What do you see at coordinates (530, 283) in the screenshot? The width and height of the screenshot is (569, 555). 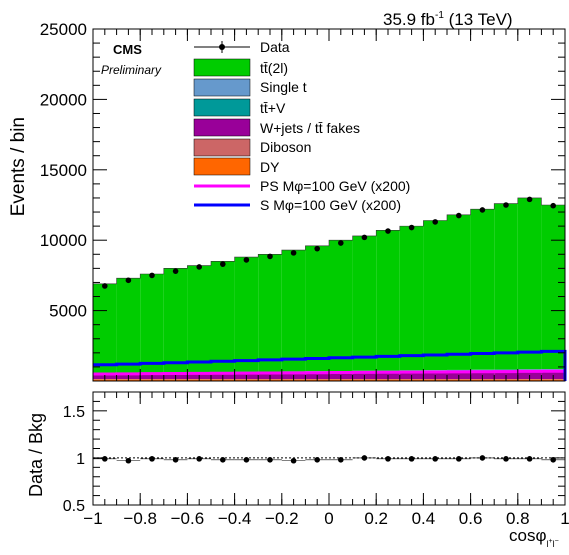 I see `stack-bar-tt-2l--18` at bounding box center [530, 283].